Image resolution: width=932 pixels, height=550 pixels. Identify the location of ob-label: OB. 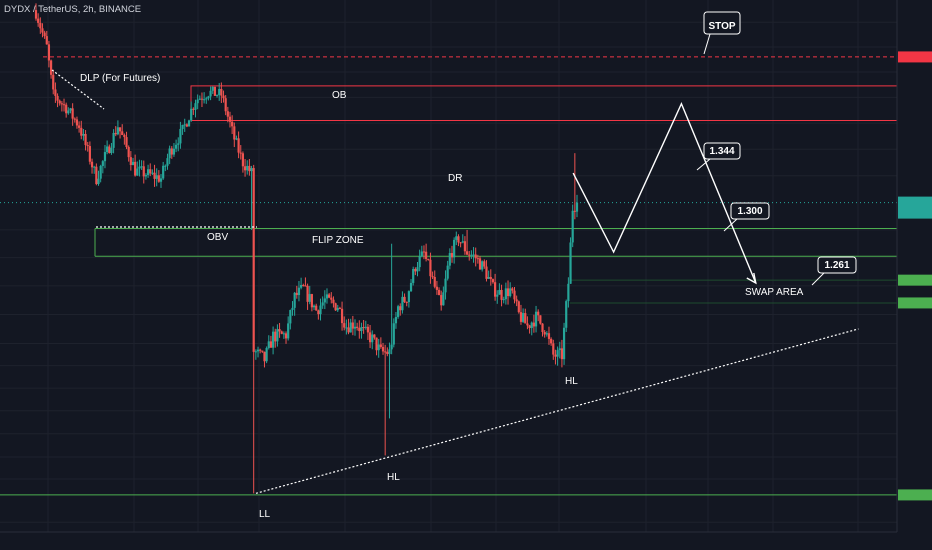
(339, 95).